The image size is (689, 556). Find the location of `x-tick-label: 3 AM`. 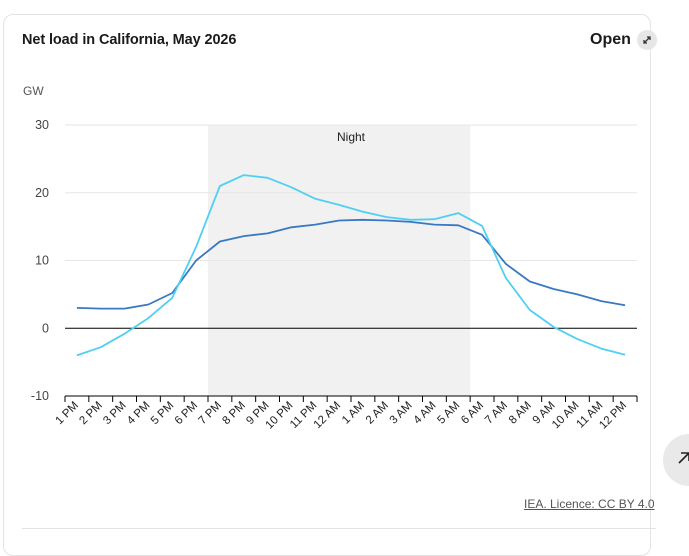

x-tick-label: 3 AM is located at coordinates (401, 413).